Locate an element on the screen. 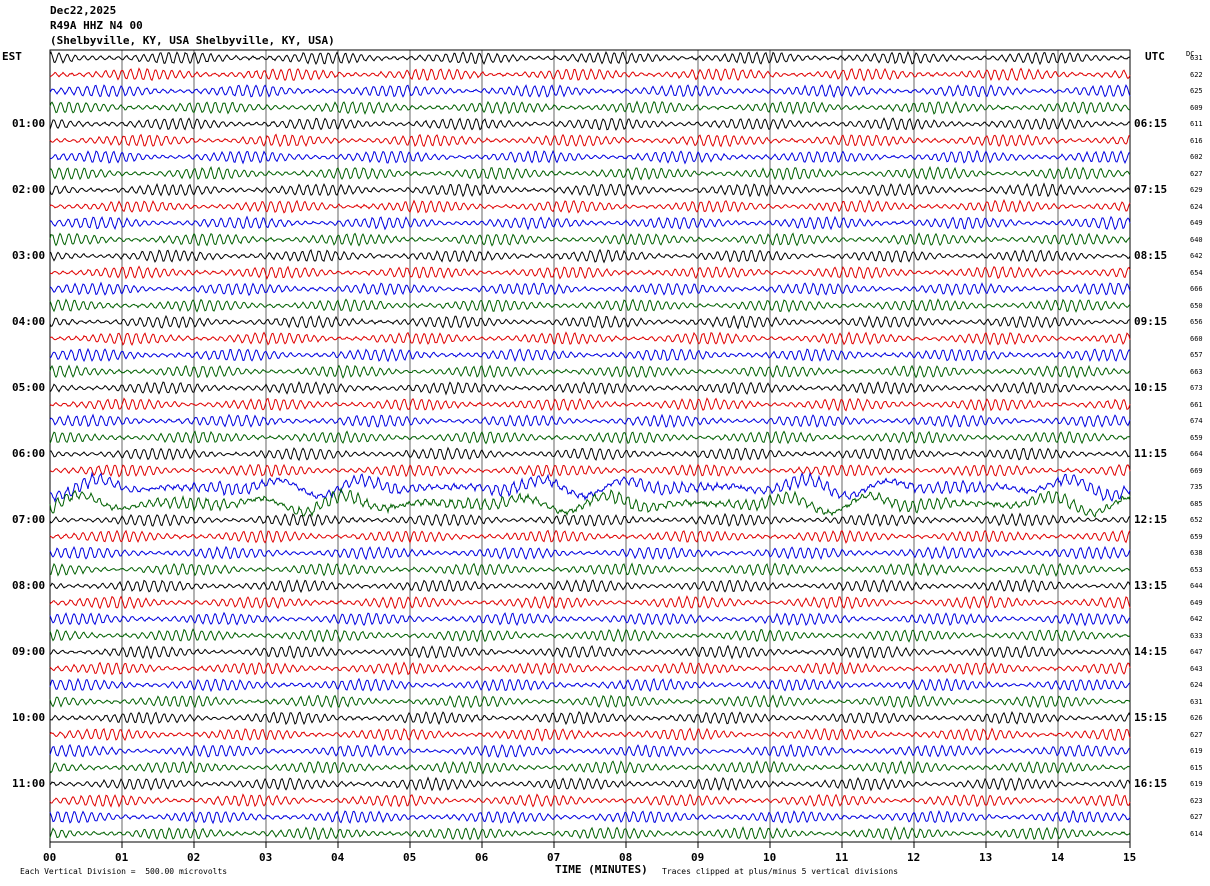 The image size is (1210, 886). dc-offset-label: 666 is located at coordinates (1196, 289).